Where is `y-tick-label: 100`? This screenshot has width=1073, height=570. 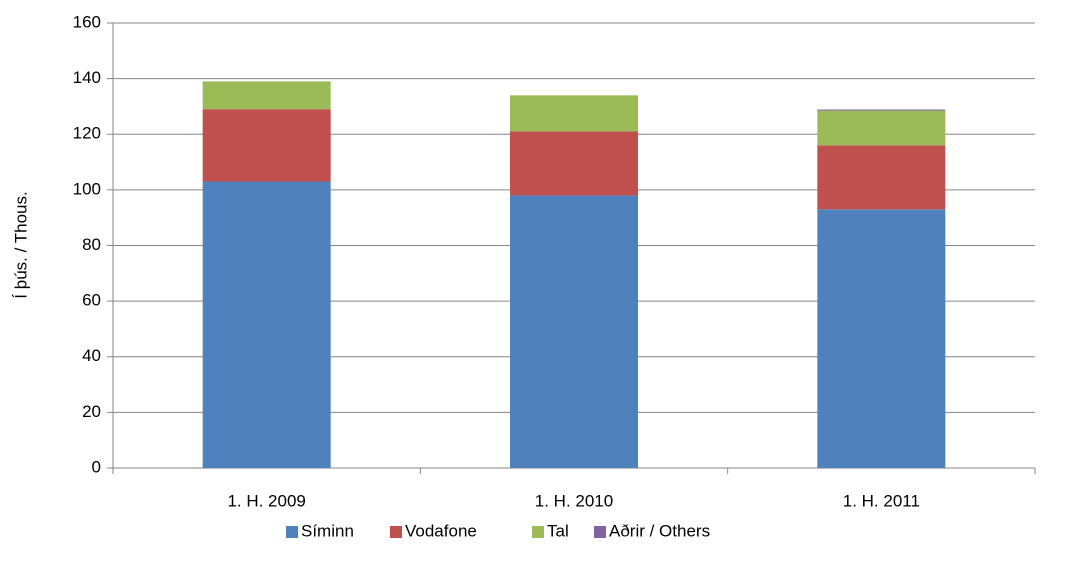
y-tick-label: 100 is located at coordinates (87, 188).